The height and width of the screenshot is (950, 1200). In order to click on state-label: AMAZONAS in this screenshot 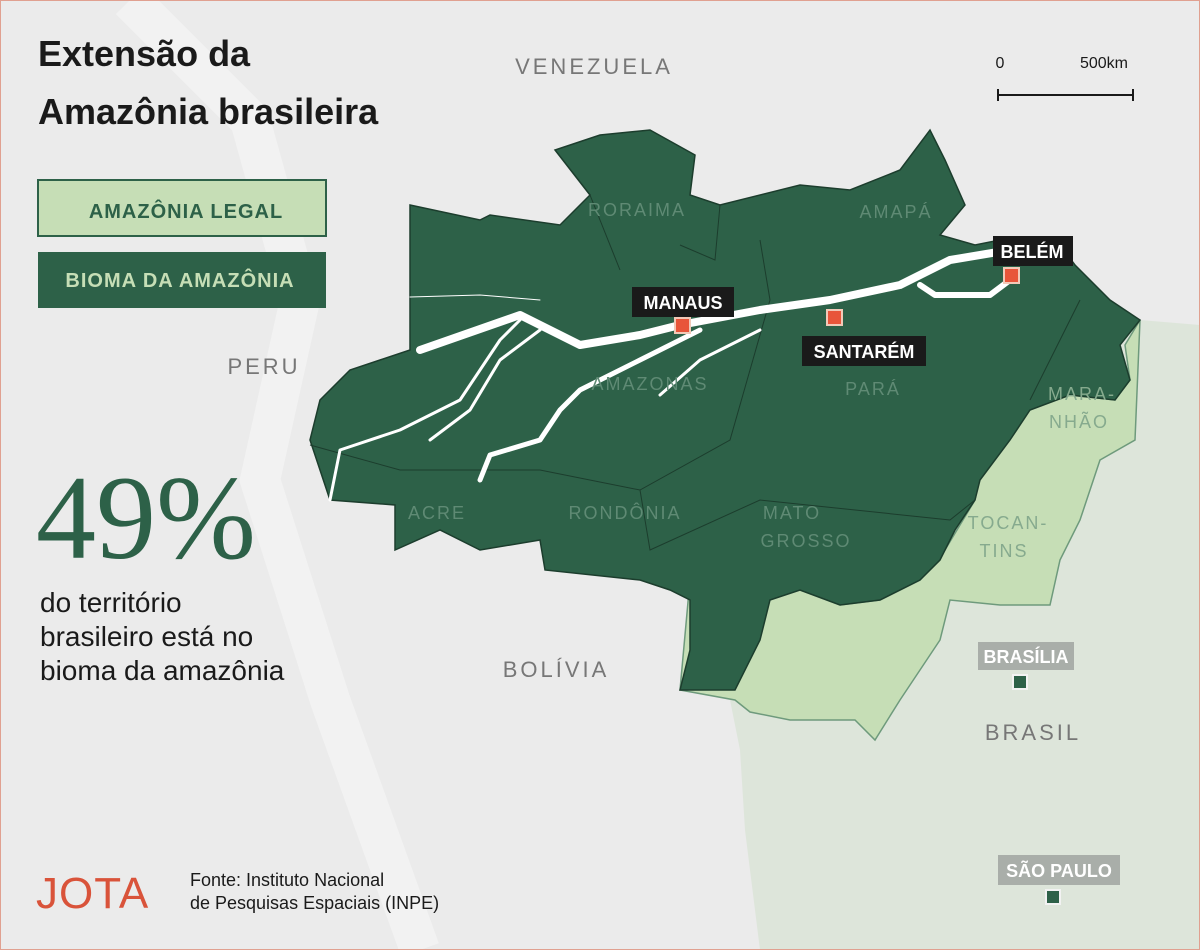, I will do `click(649, 384)`.